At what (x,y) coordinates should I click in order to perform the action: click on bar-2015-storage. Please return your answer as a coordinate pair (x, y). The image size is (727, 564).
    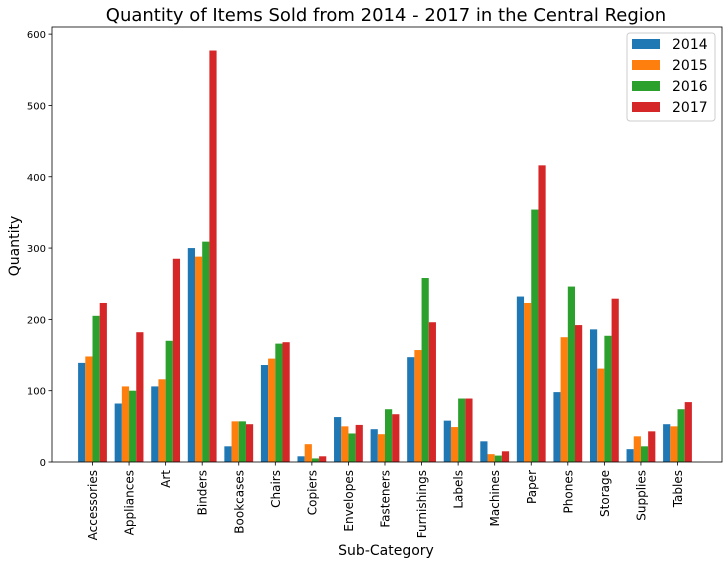
    Looking at the image, I should click on (601, 415).